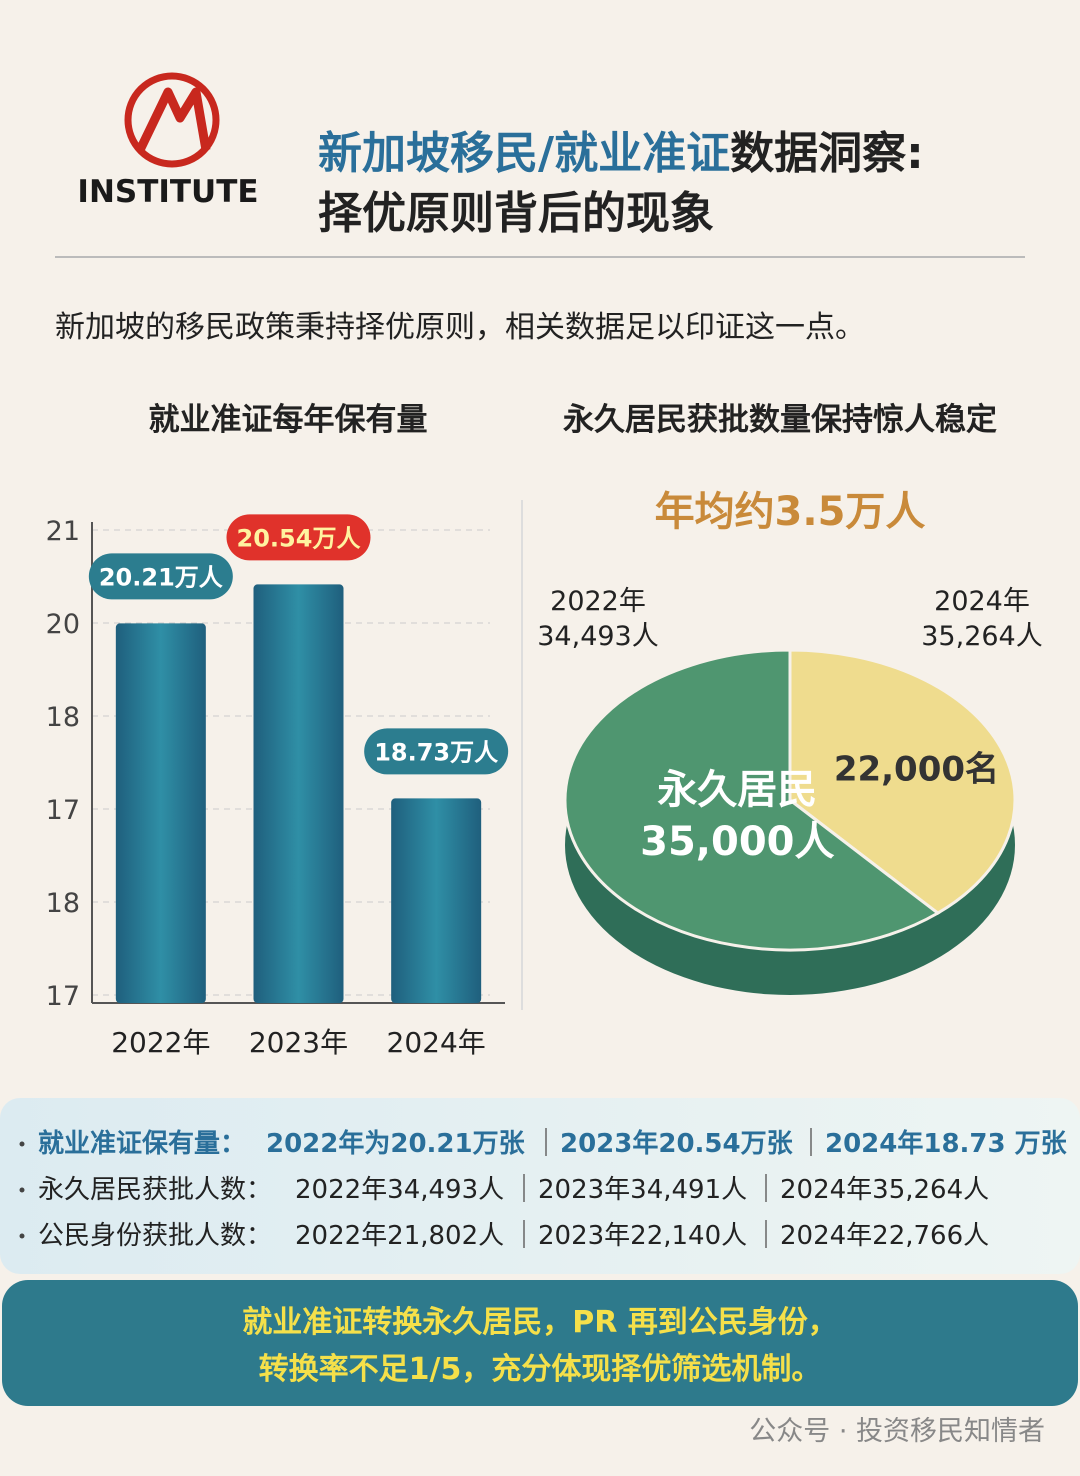  I want to click on value-label: 20.21万人, so click(161, 577).